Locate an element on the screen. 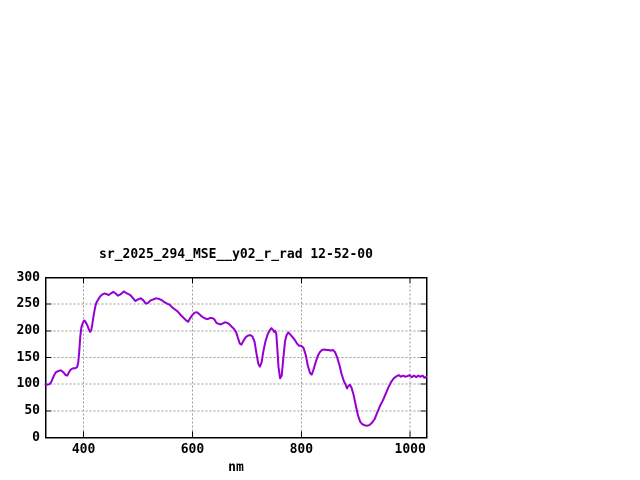 The height and width of the screenshot is (480, 640). y-tick-label-150: 150 is located at coordinates (28, 357).